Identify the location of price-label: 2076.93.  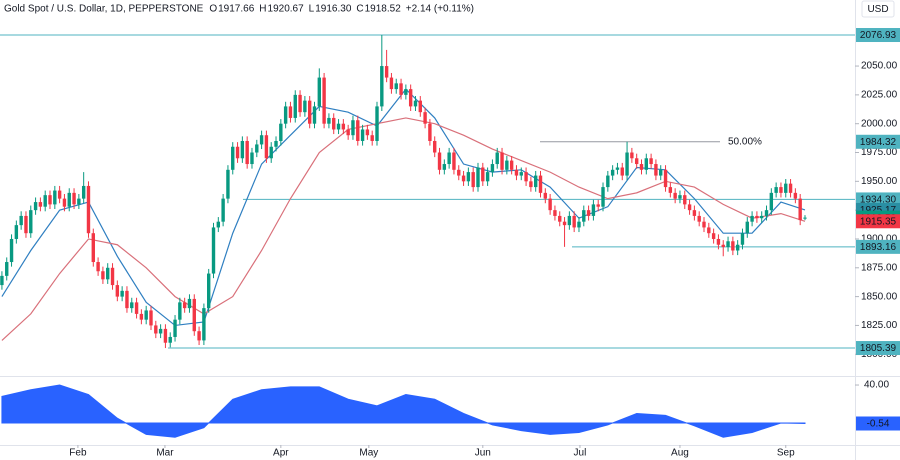
(878, 35).